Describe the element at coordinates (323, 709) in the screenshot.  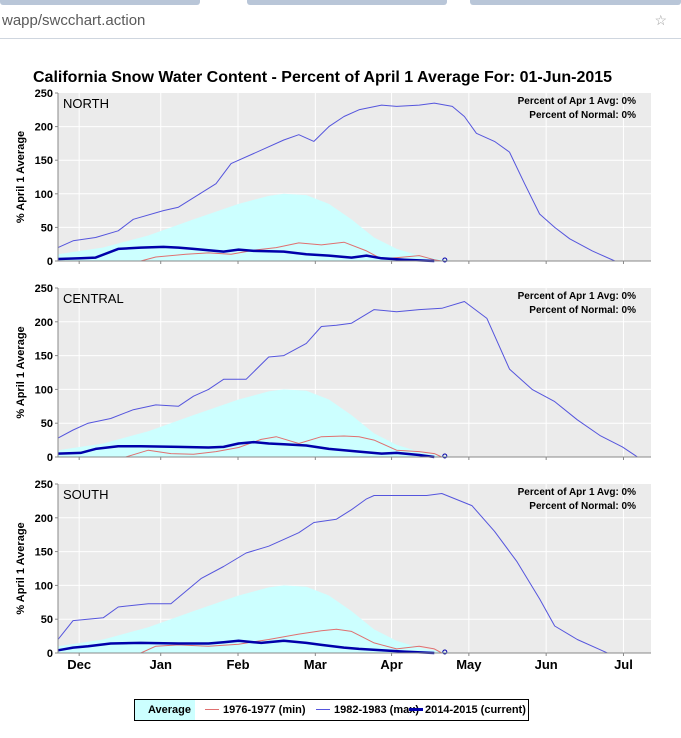
I see `legend-swatch-max` at that location.